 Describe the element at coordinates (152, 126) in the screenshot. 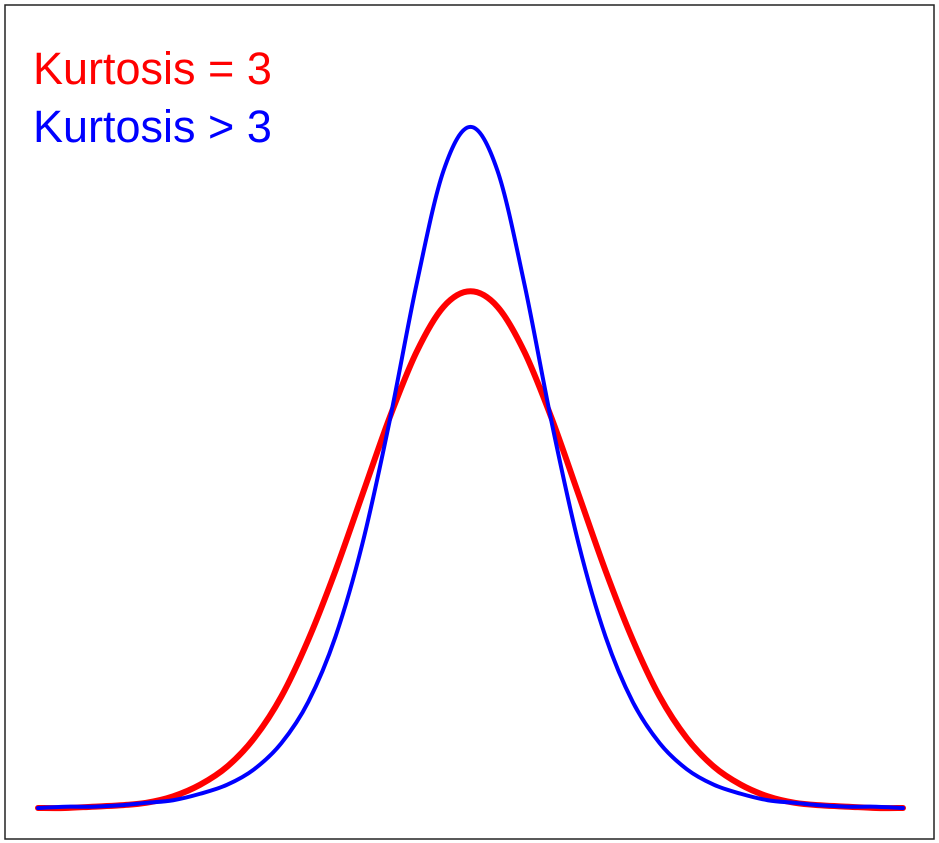

I see `legend-entry: Kurtosis > 3` at that location.